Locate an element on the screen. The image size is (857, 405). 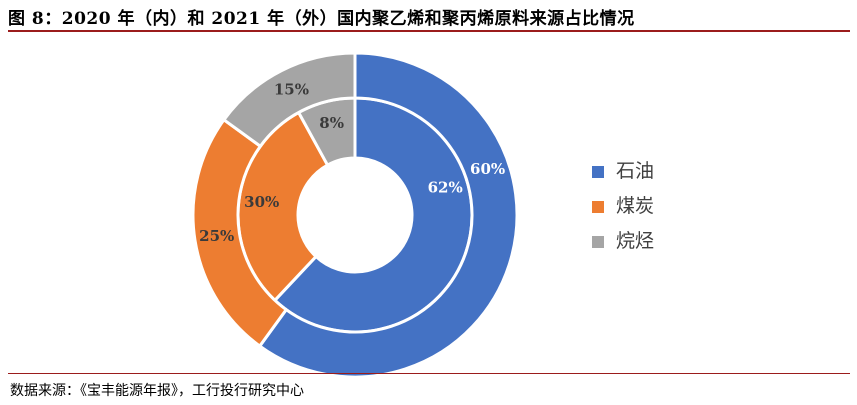
data-label-2020-1: 30% is located at coordinates (261, 202).